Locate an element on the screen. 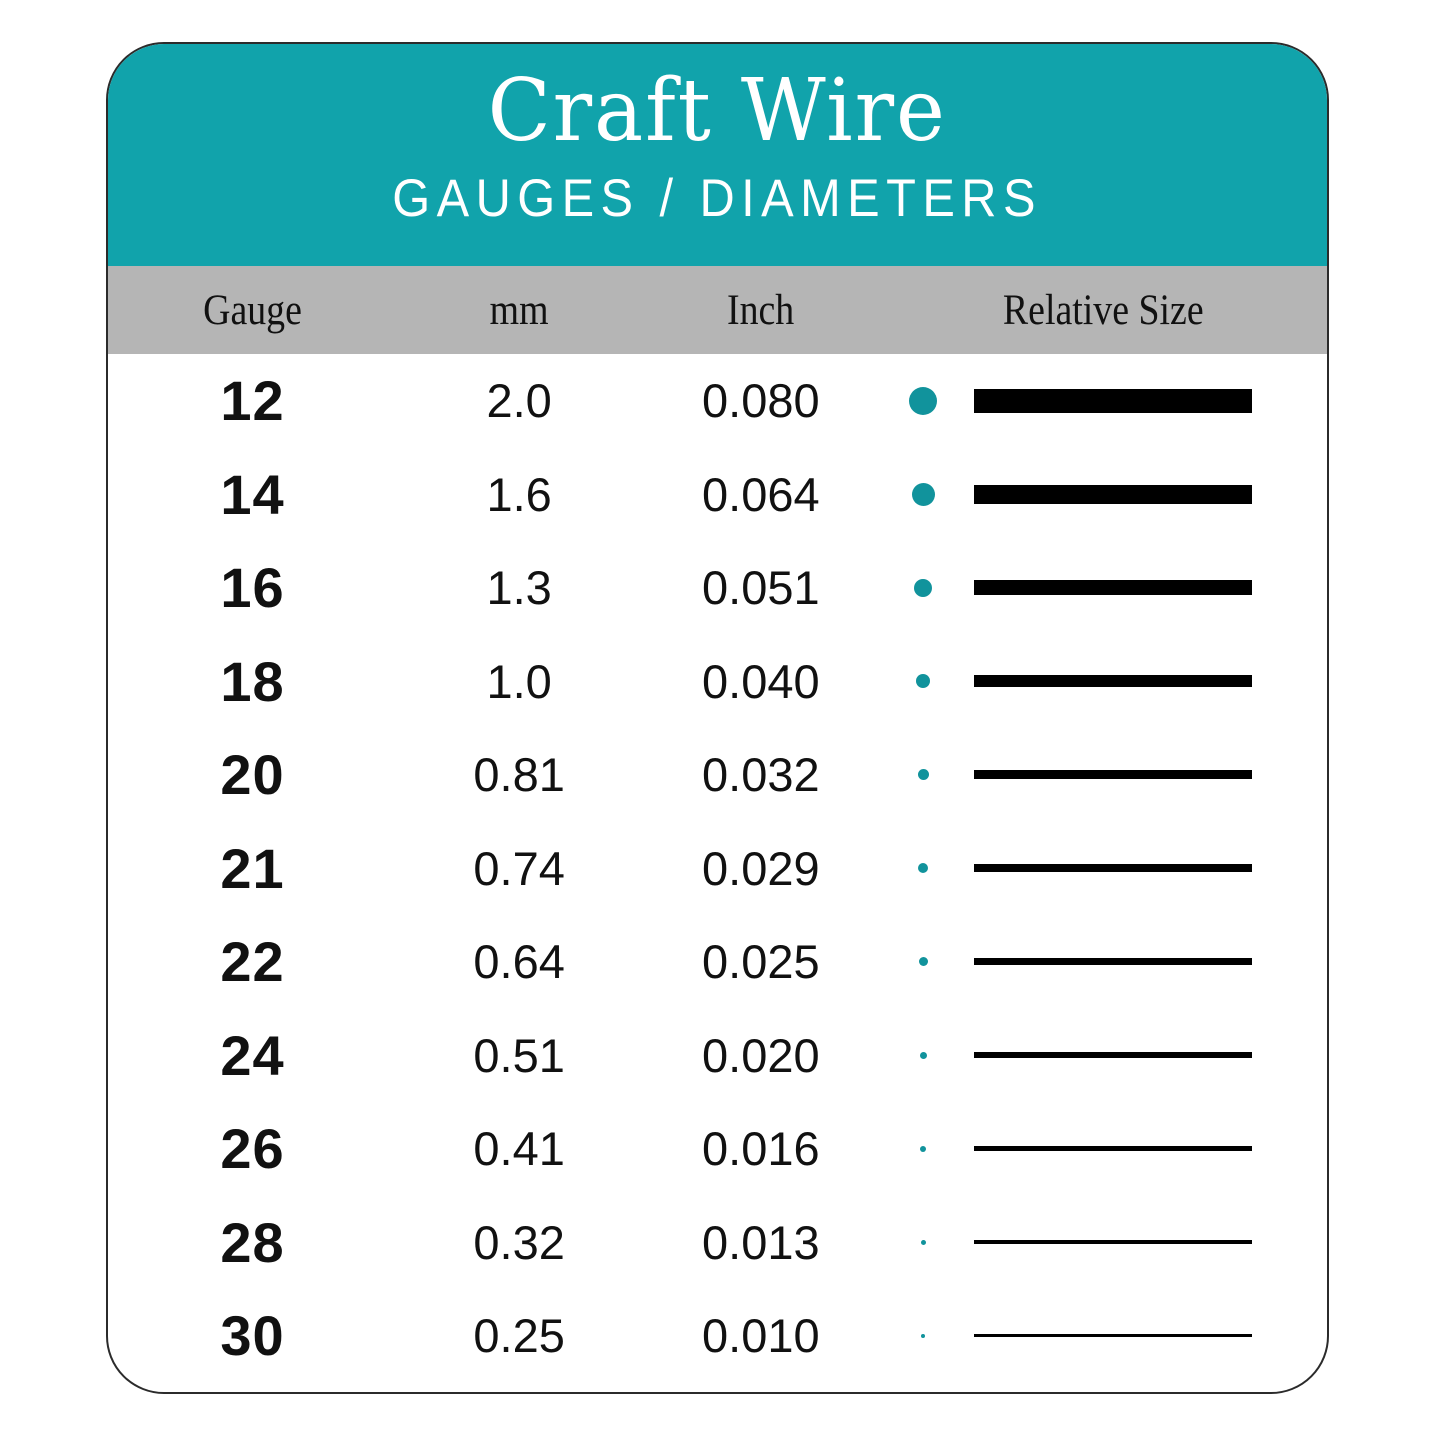  cell-gauge: 21 is located at coordinates (252, 868).